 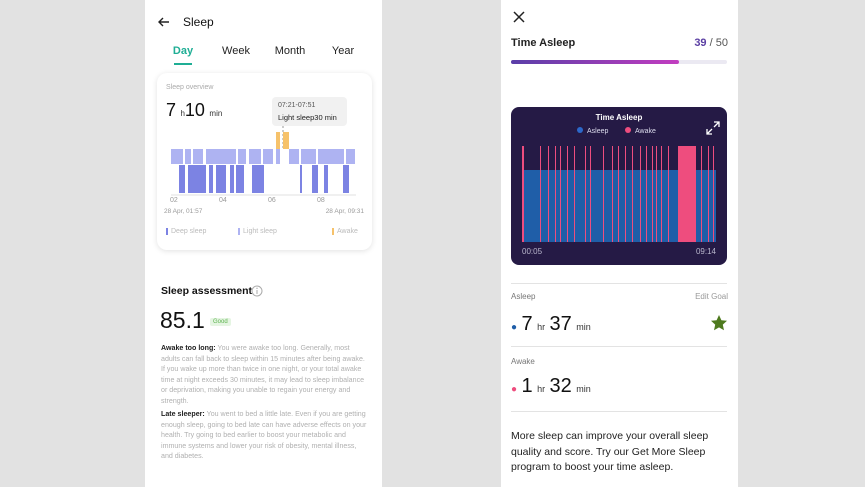 What do you see at coordinates (207, 291) in the screenshot?
I see `assessment-title: Sleep assessment` at bounding box center [207, 291].